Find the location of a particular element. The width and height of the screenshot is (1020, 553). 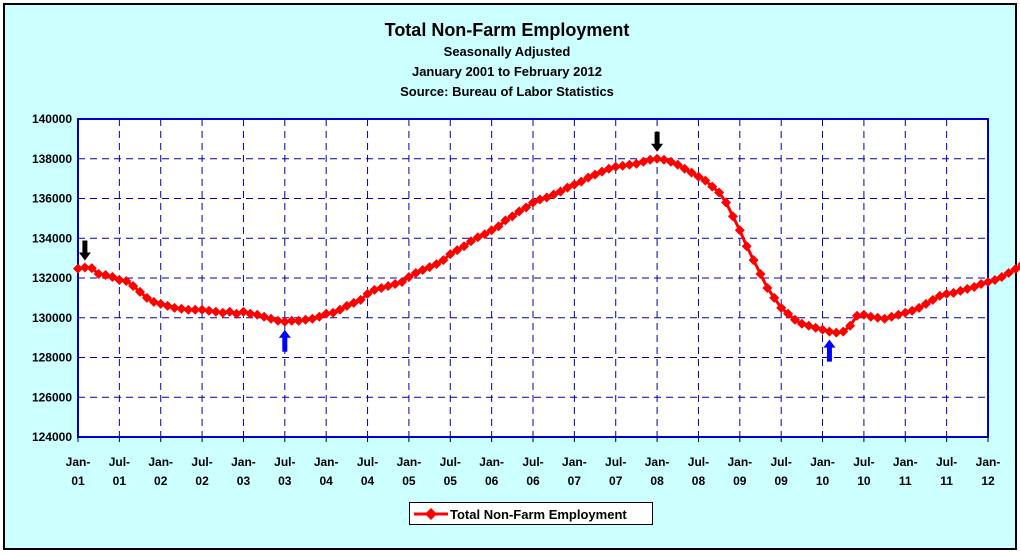

chart-subtitle-adjustment: Seasonally Adjusted is located at coordinates (507, 51).